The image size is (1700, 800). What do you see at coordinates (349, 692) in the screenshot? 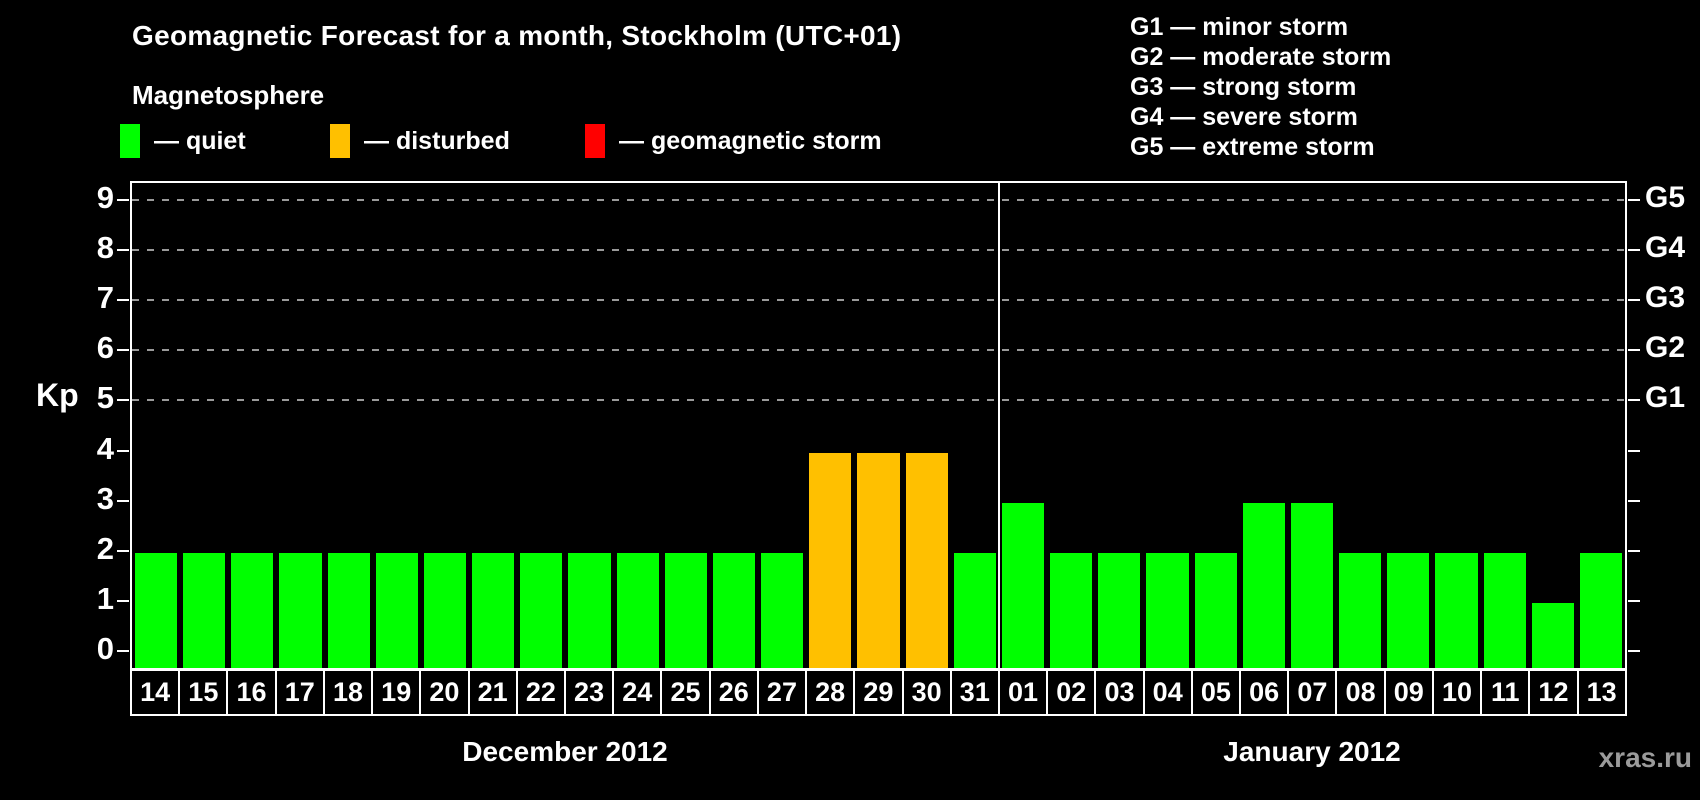
I see `day-label-18: 18` at bounding box center [349, 692].